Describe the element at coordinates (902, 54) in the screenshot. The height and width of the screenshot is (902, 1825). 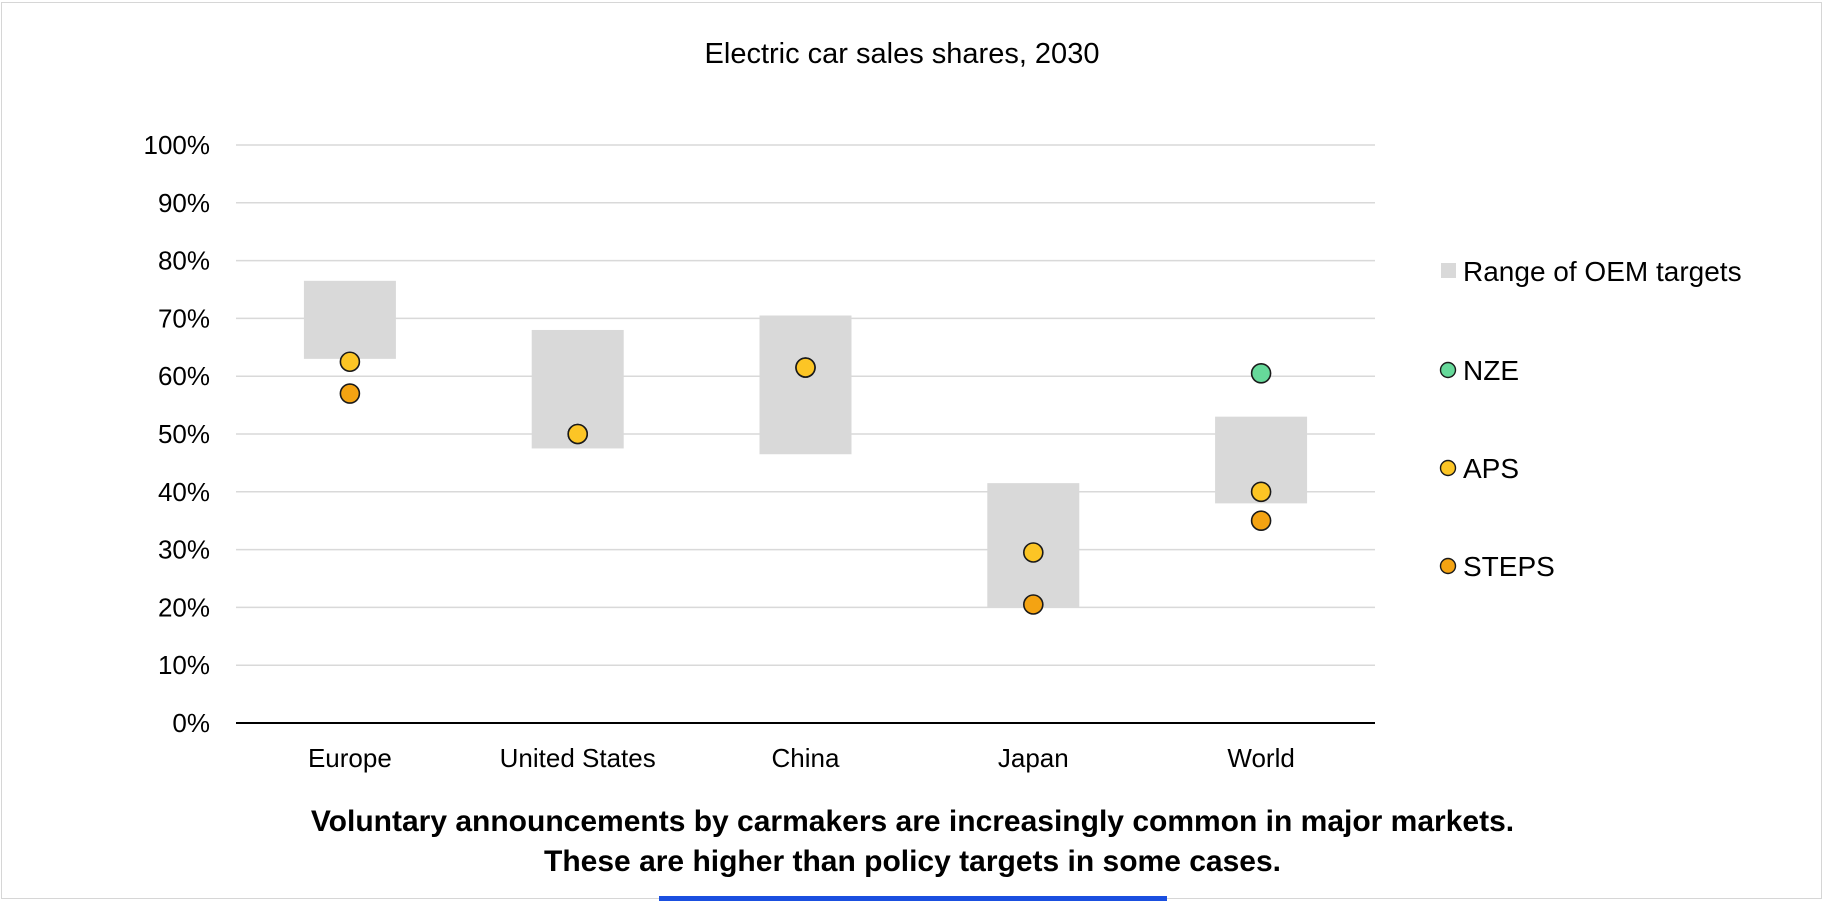
I see `chart-title: Electric car sales shares, 2030` at that location.